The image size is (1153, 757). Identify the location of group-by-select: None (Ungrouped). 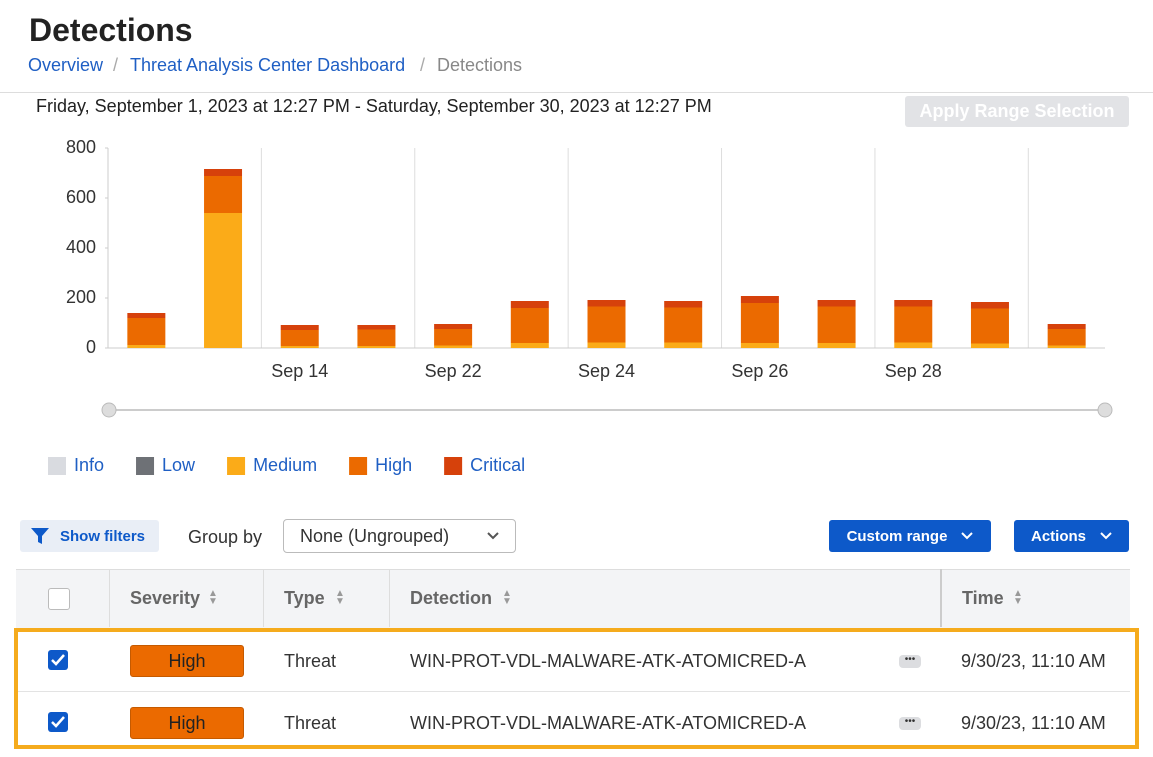
(399, 536).